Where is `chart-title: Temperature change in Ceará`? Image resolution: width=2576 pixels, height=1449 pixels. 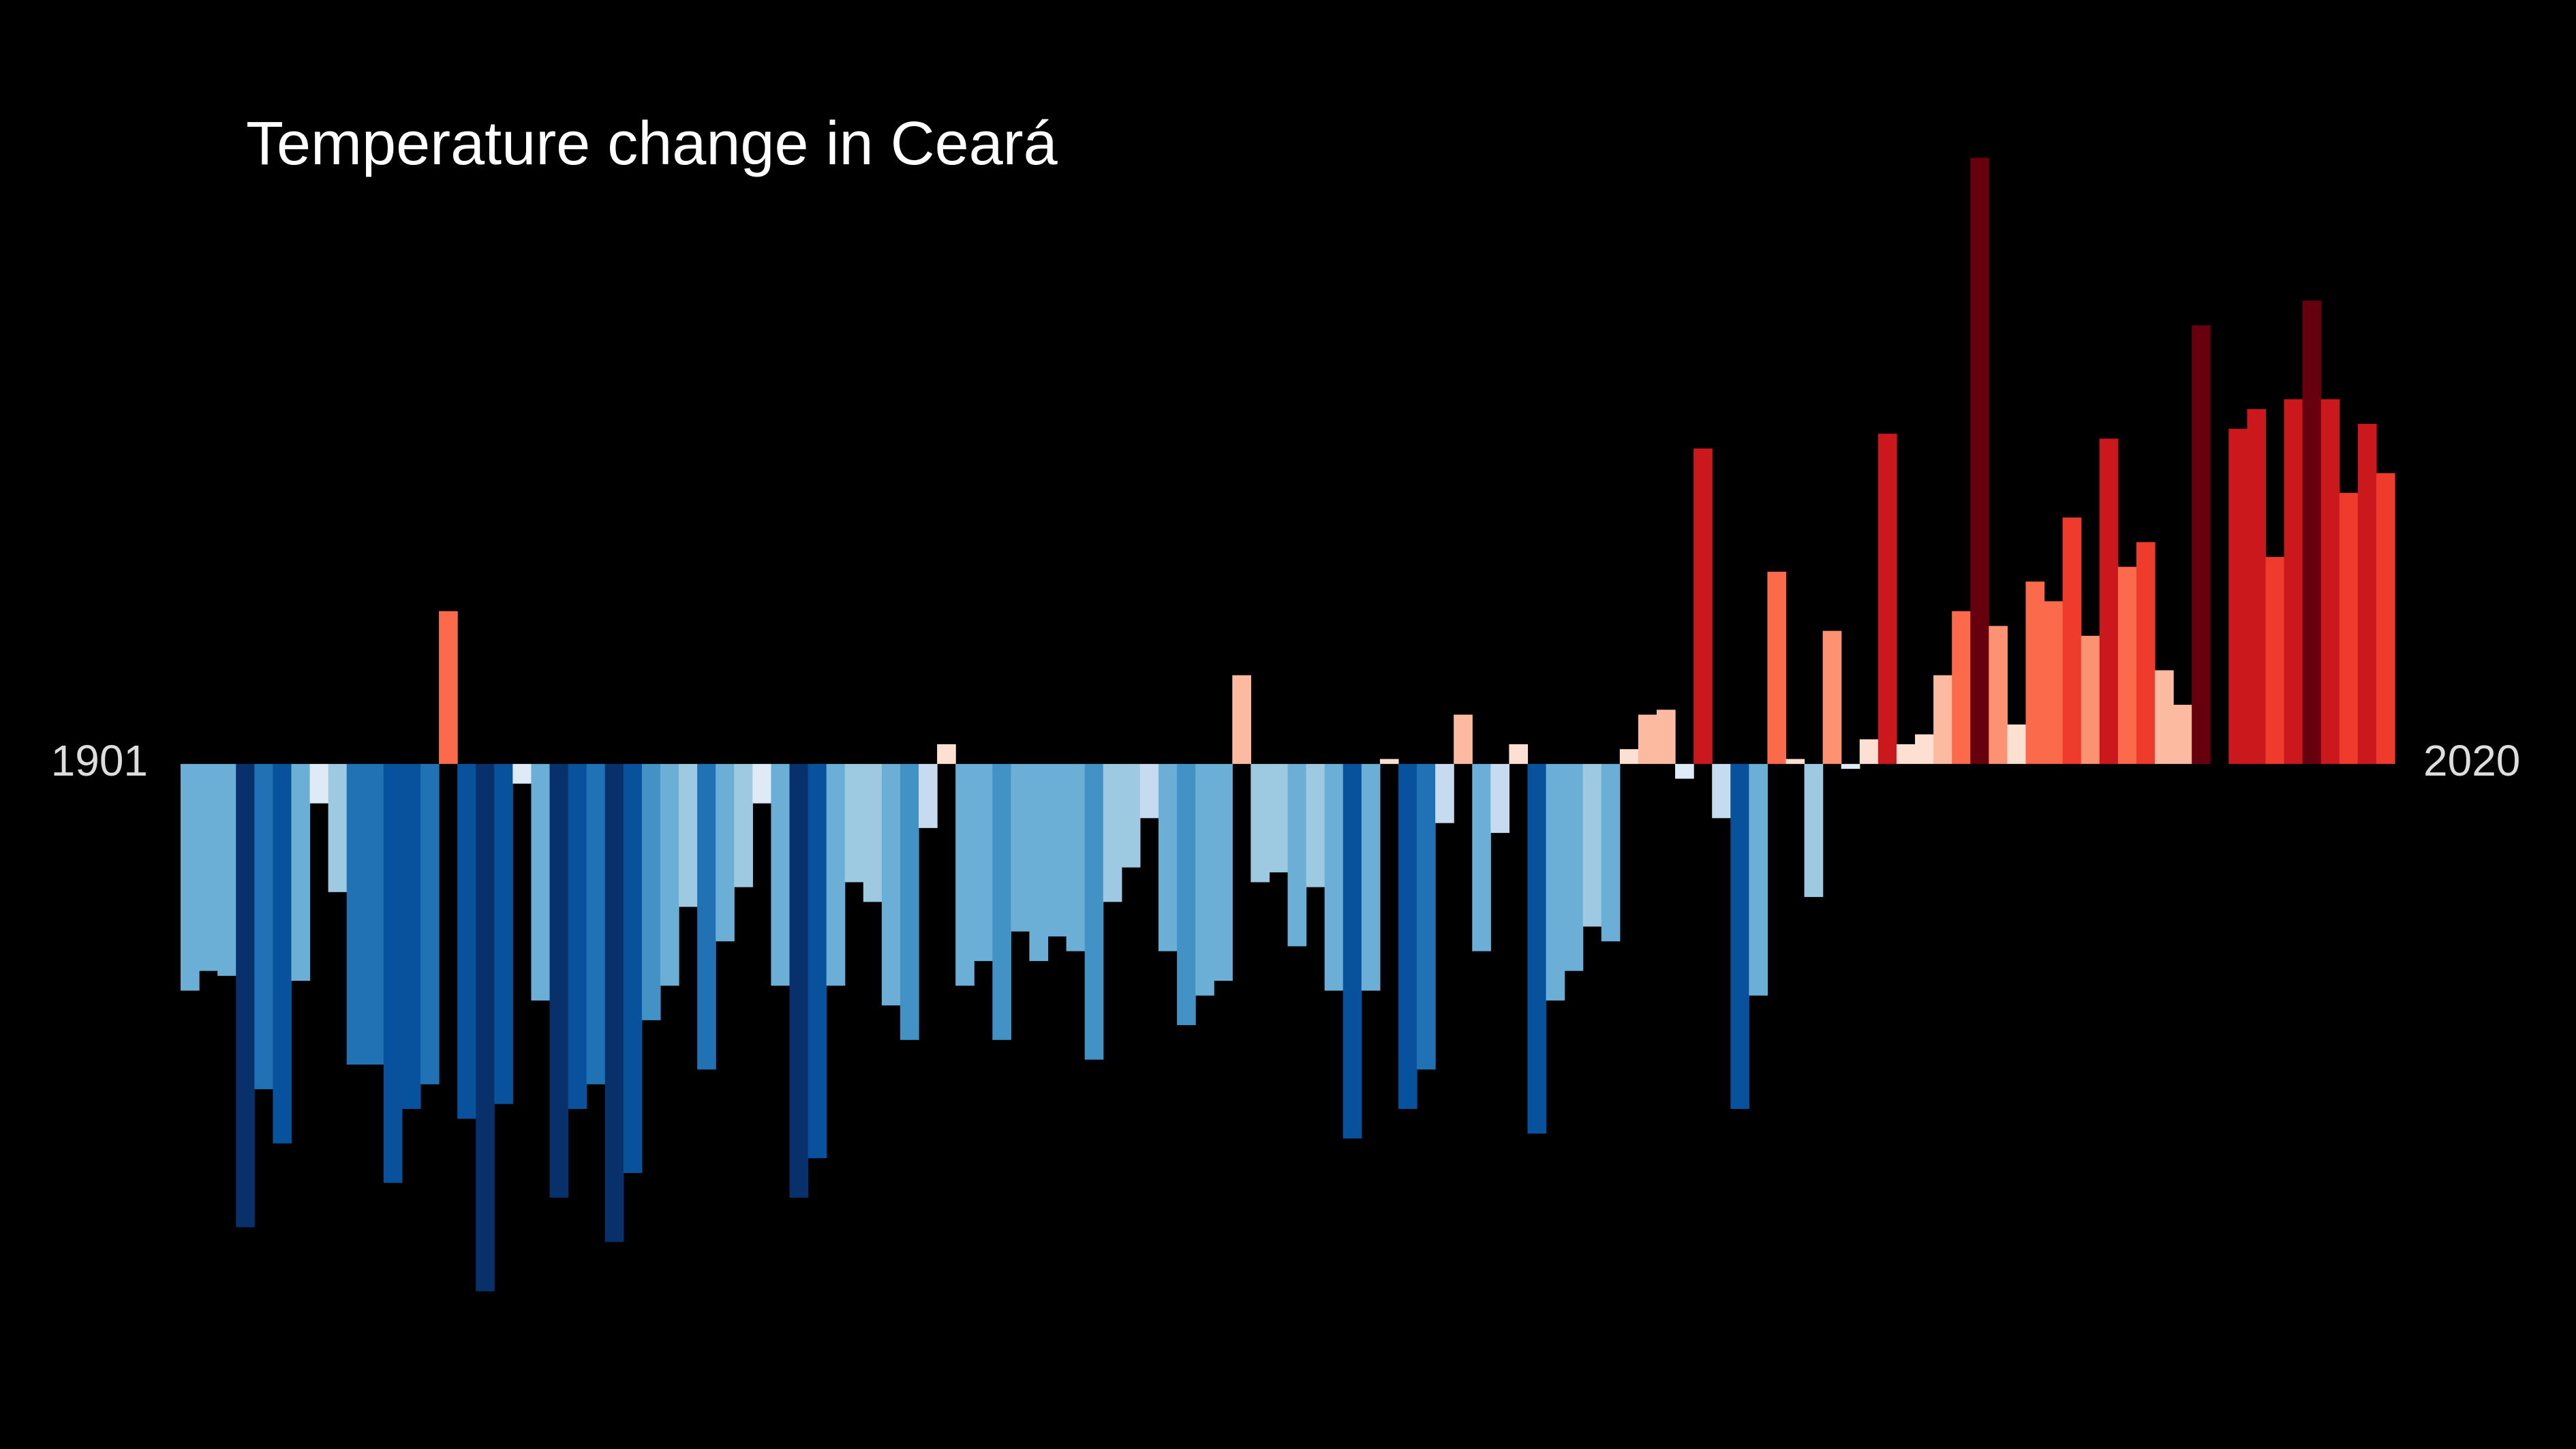 chart-title: Temperature change in Ceará is located at coordinates (652, 144).